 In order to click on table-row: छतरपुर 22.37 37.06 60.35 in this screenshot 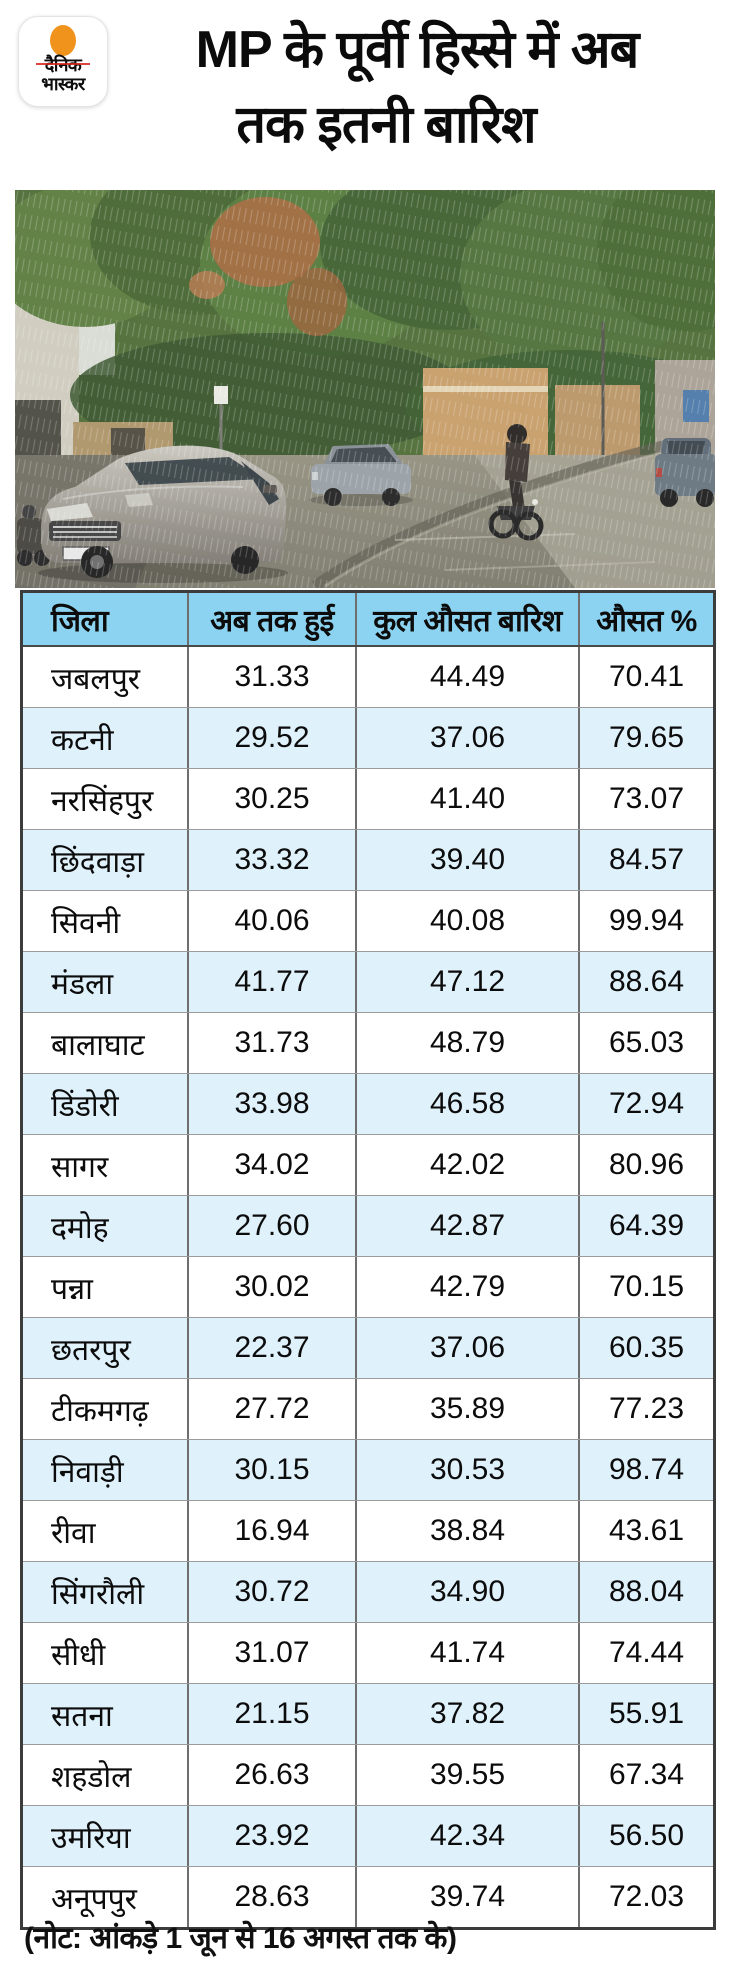, I will do `click(368, 1347)`.